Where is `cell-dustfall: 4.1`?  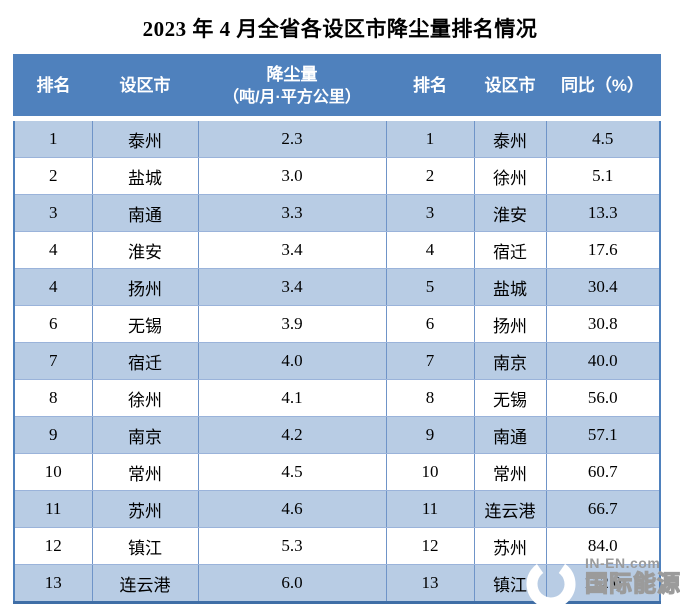
cell-dustfall: 4.1 is located at coordinates (292, 398).